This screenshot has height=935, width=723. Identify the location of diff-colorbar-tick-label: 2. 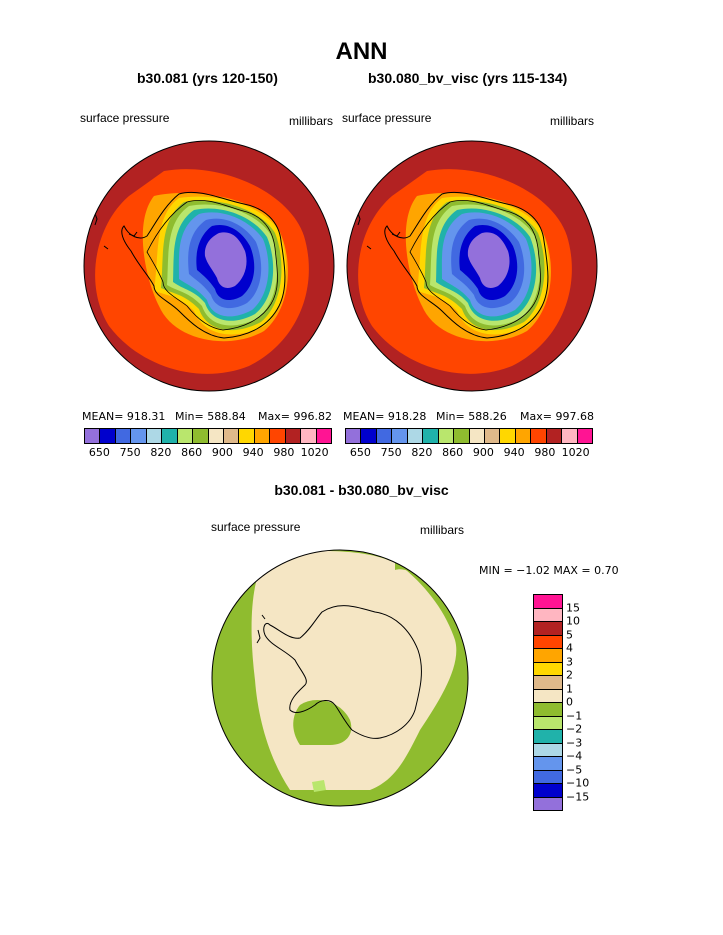
(569, 675).